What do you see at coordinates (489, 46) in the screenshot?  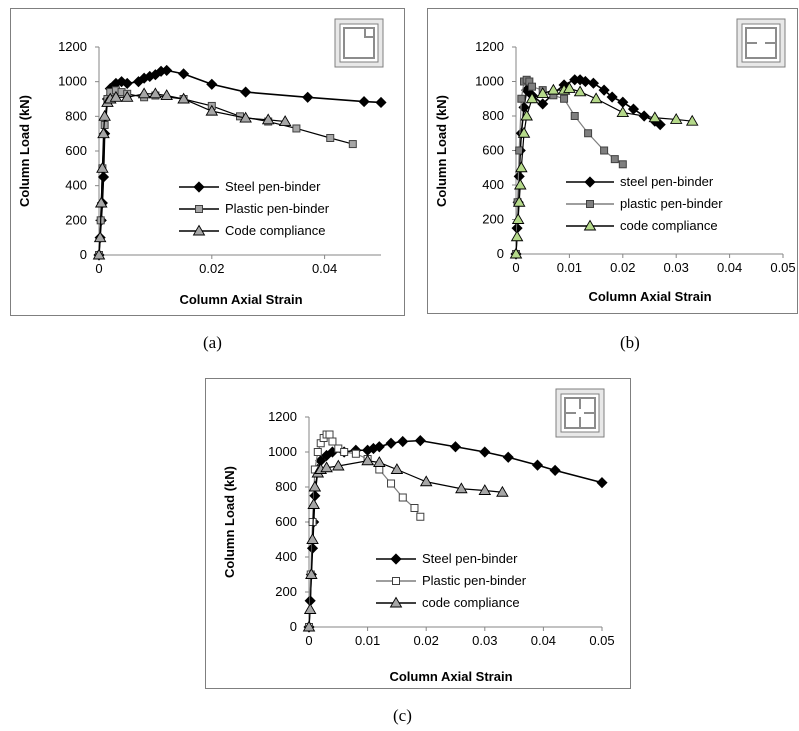 I see `y-tick-label: 1200` at bounding box center [489, 46].